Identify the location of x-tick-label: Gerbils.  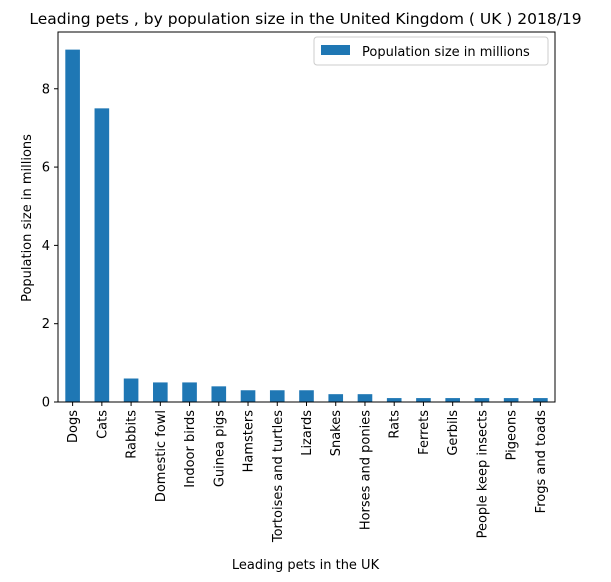
(453, 433).